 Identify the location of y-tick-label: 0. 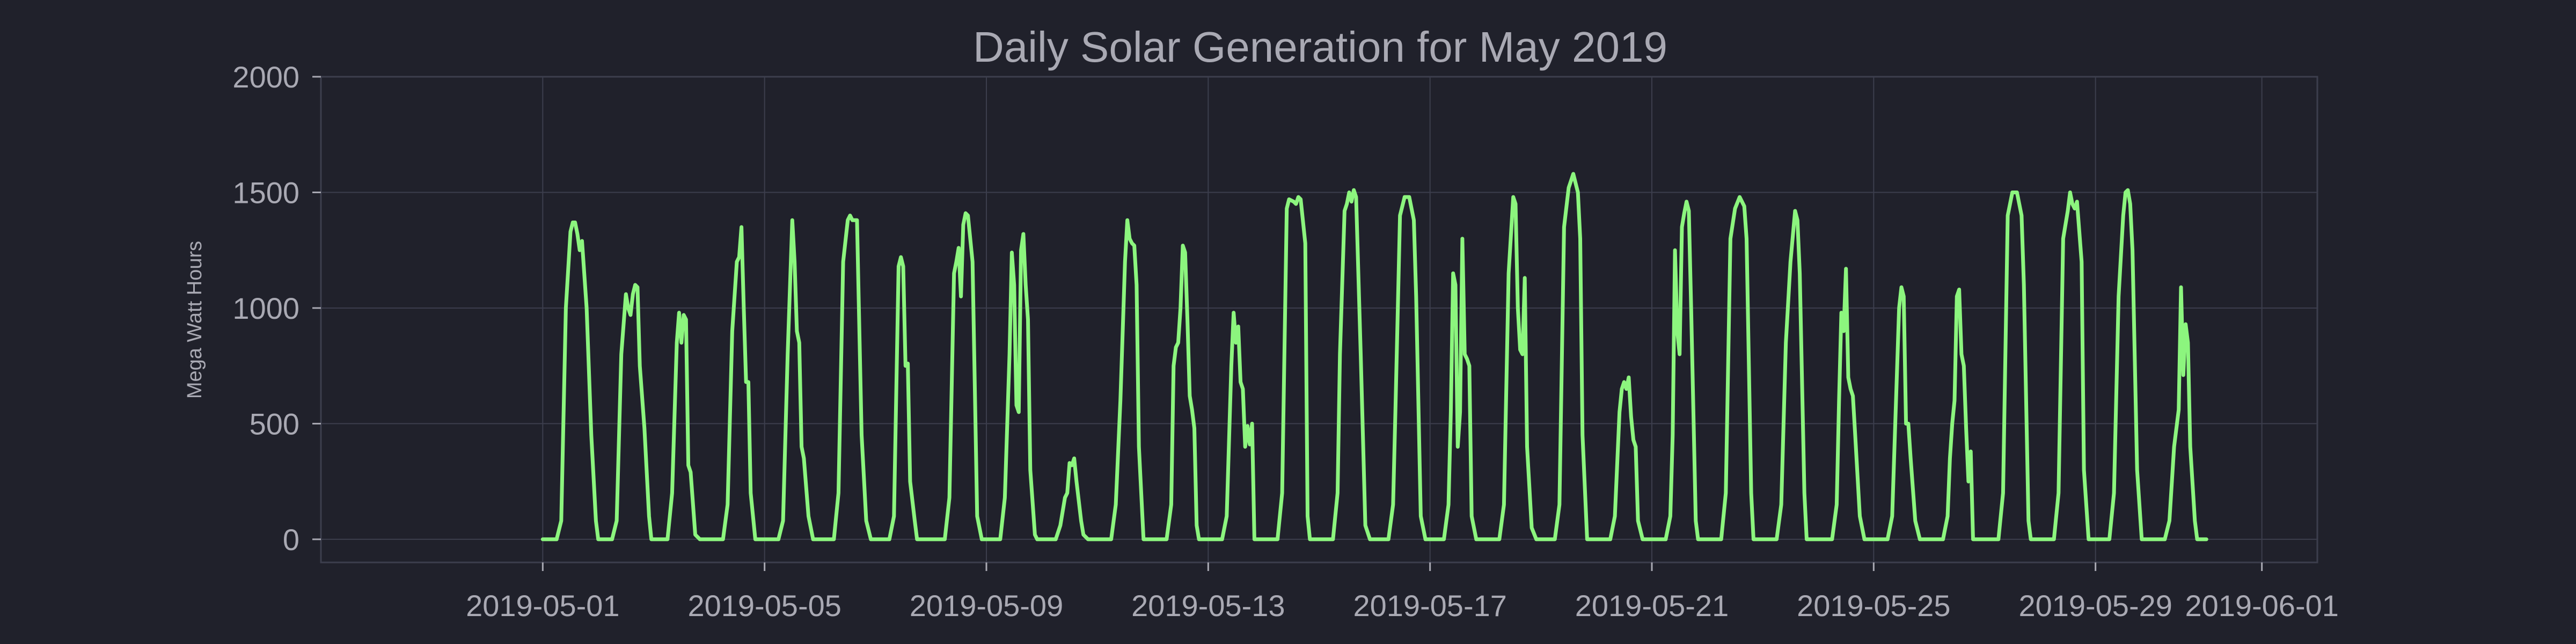
(291, 540).